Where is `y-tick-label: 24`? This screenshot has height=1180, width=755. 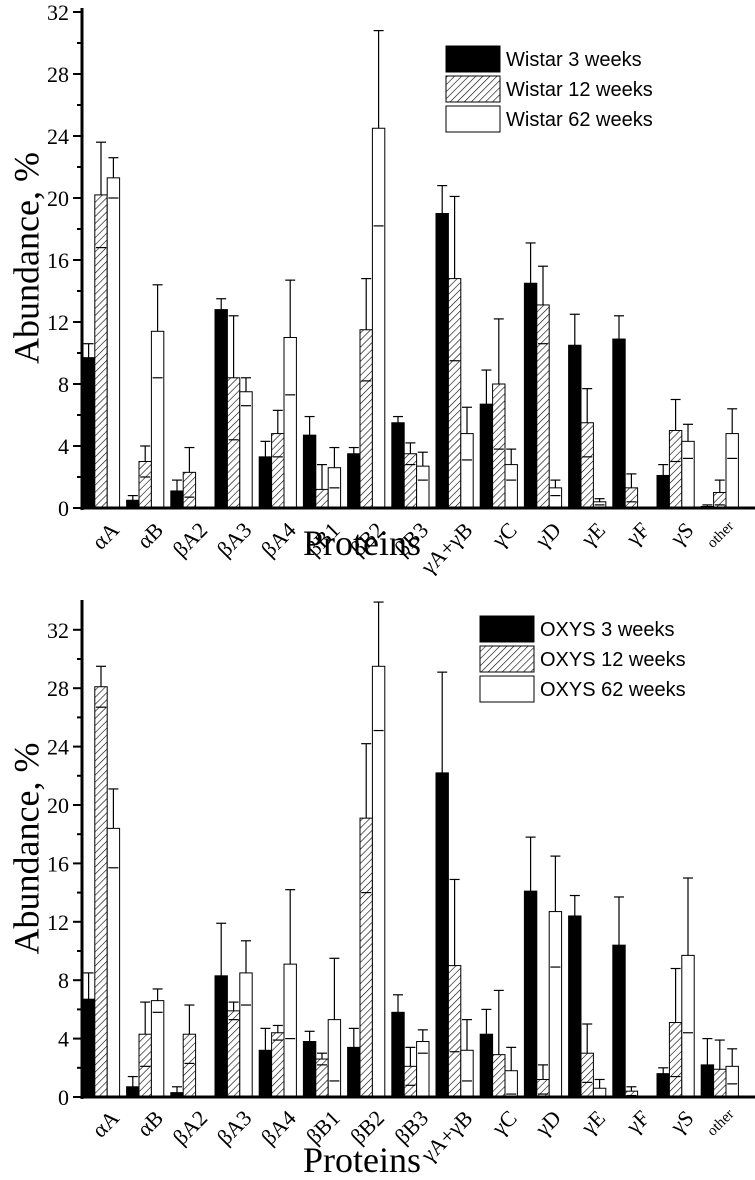
y-tick-label: 24 is located at coordinates (58, 747).